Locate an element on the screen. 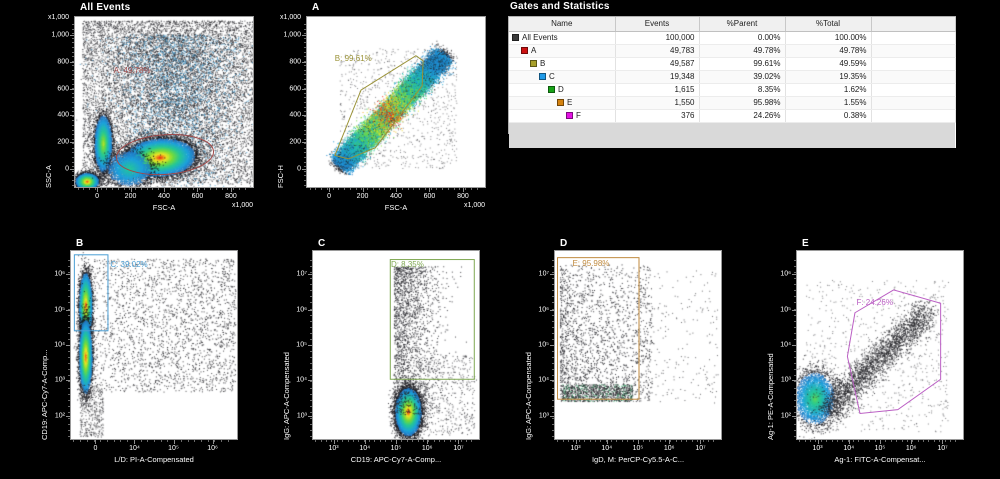  gate-outline-A is located at coordinates (165, 154).